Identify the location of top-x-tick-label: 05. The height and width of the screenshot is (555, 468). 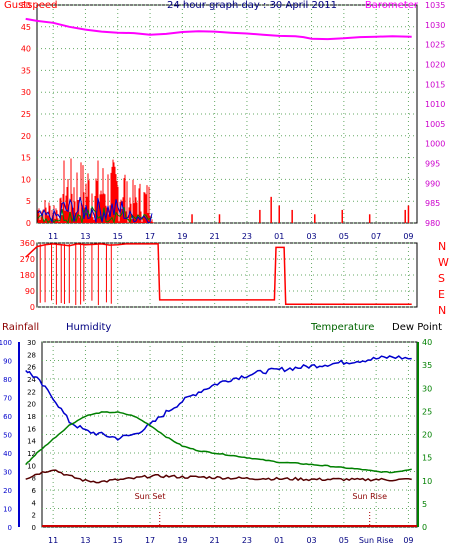
(344, 236).